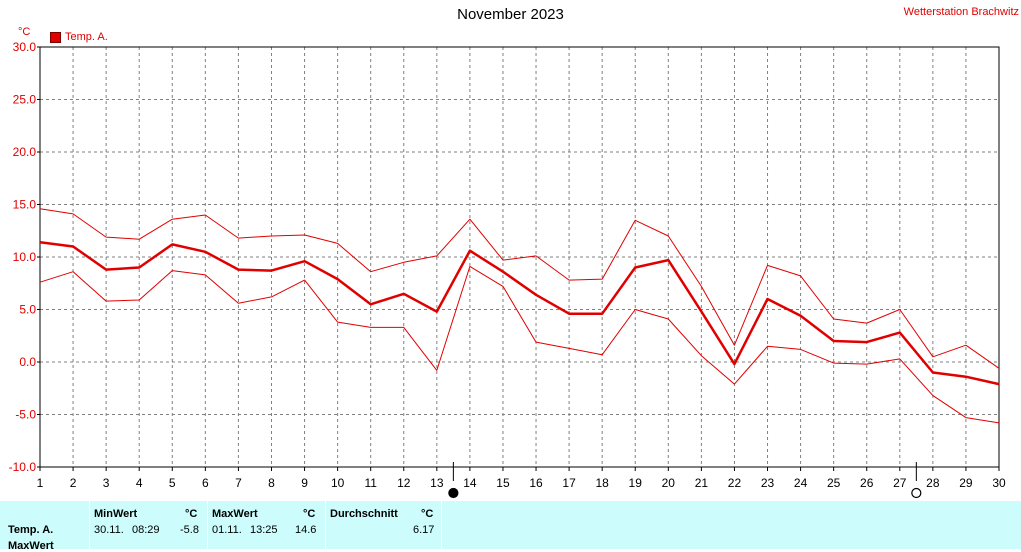 The width and height of the screenshot is (1021, 552). What do you see at coordinates (961, 12) in the screenshot?
I see `station-name: Wetterstation Brachwitz` at bounding box center [961, 12].